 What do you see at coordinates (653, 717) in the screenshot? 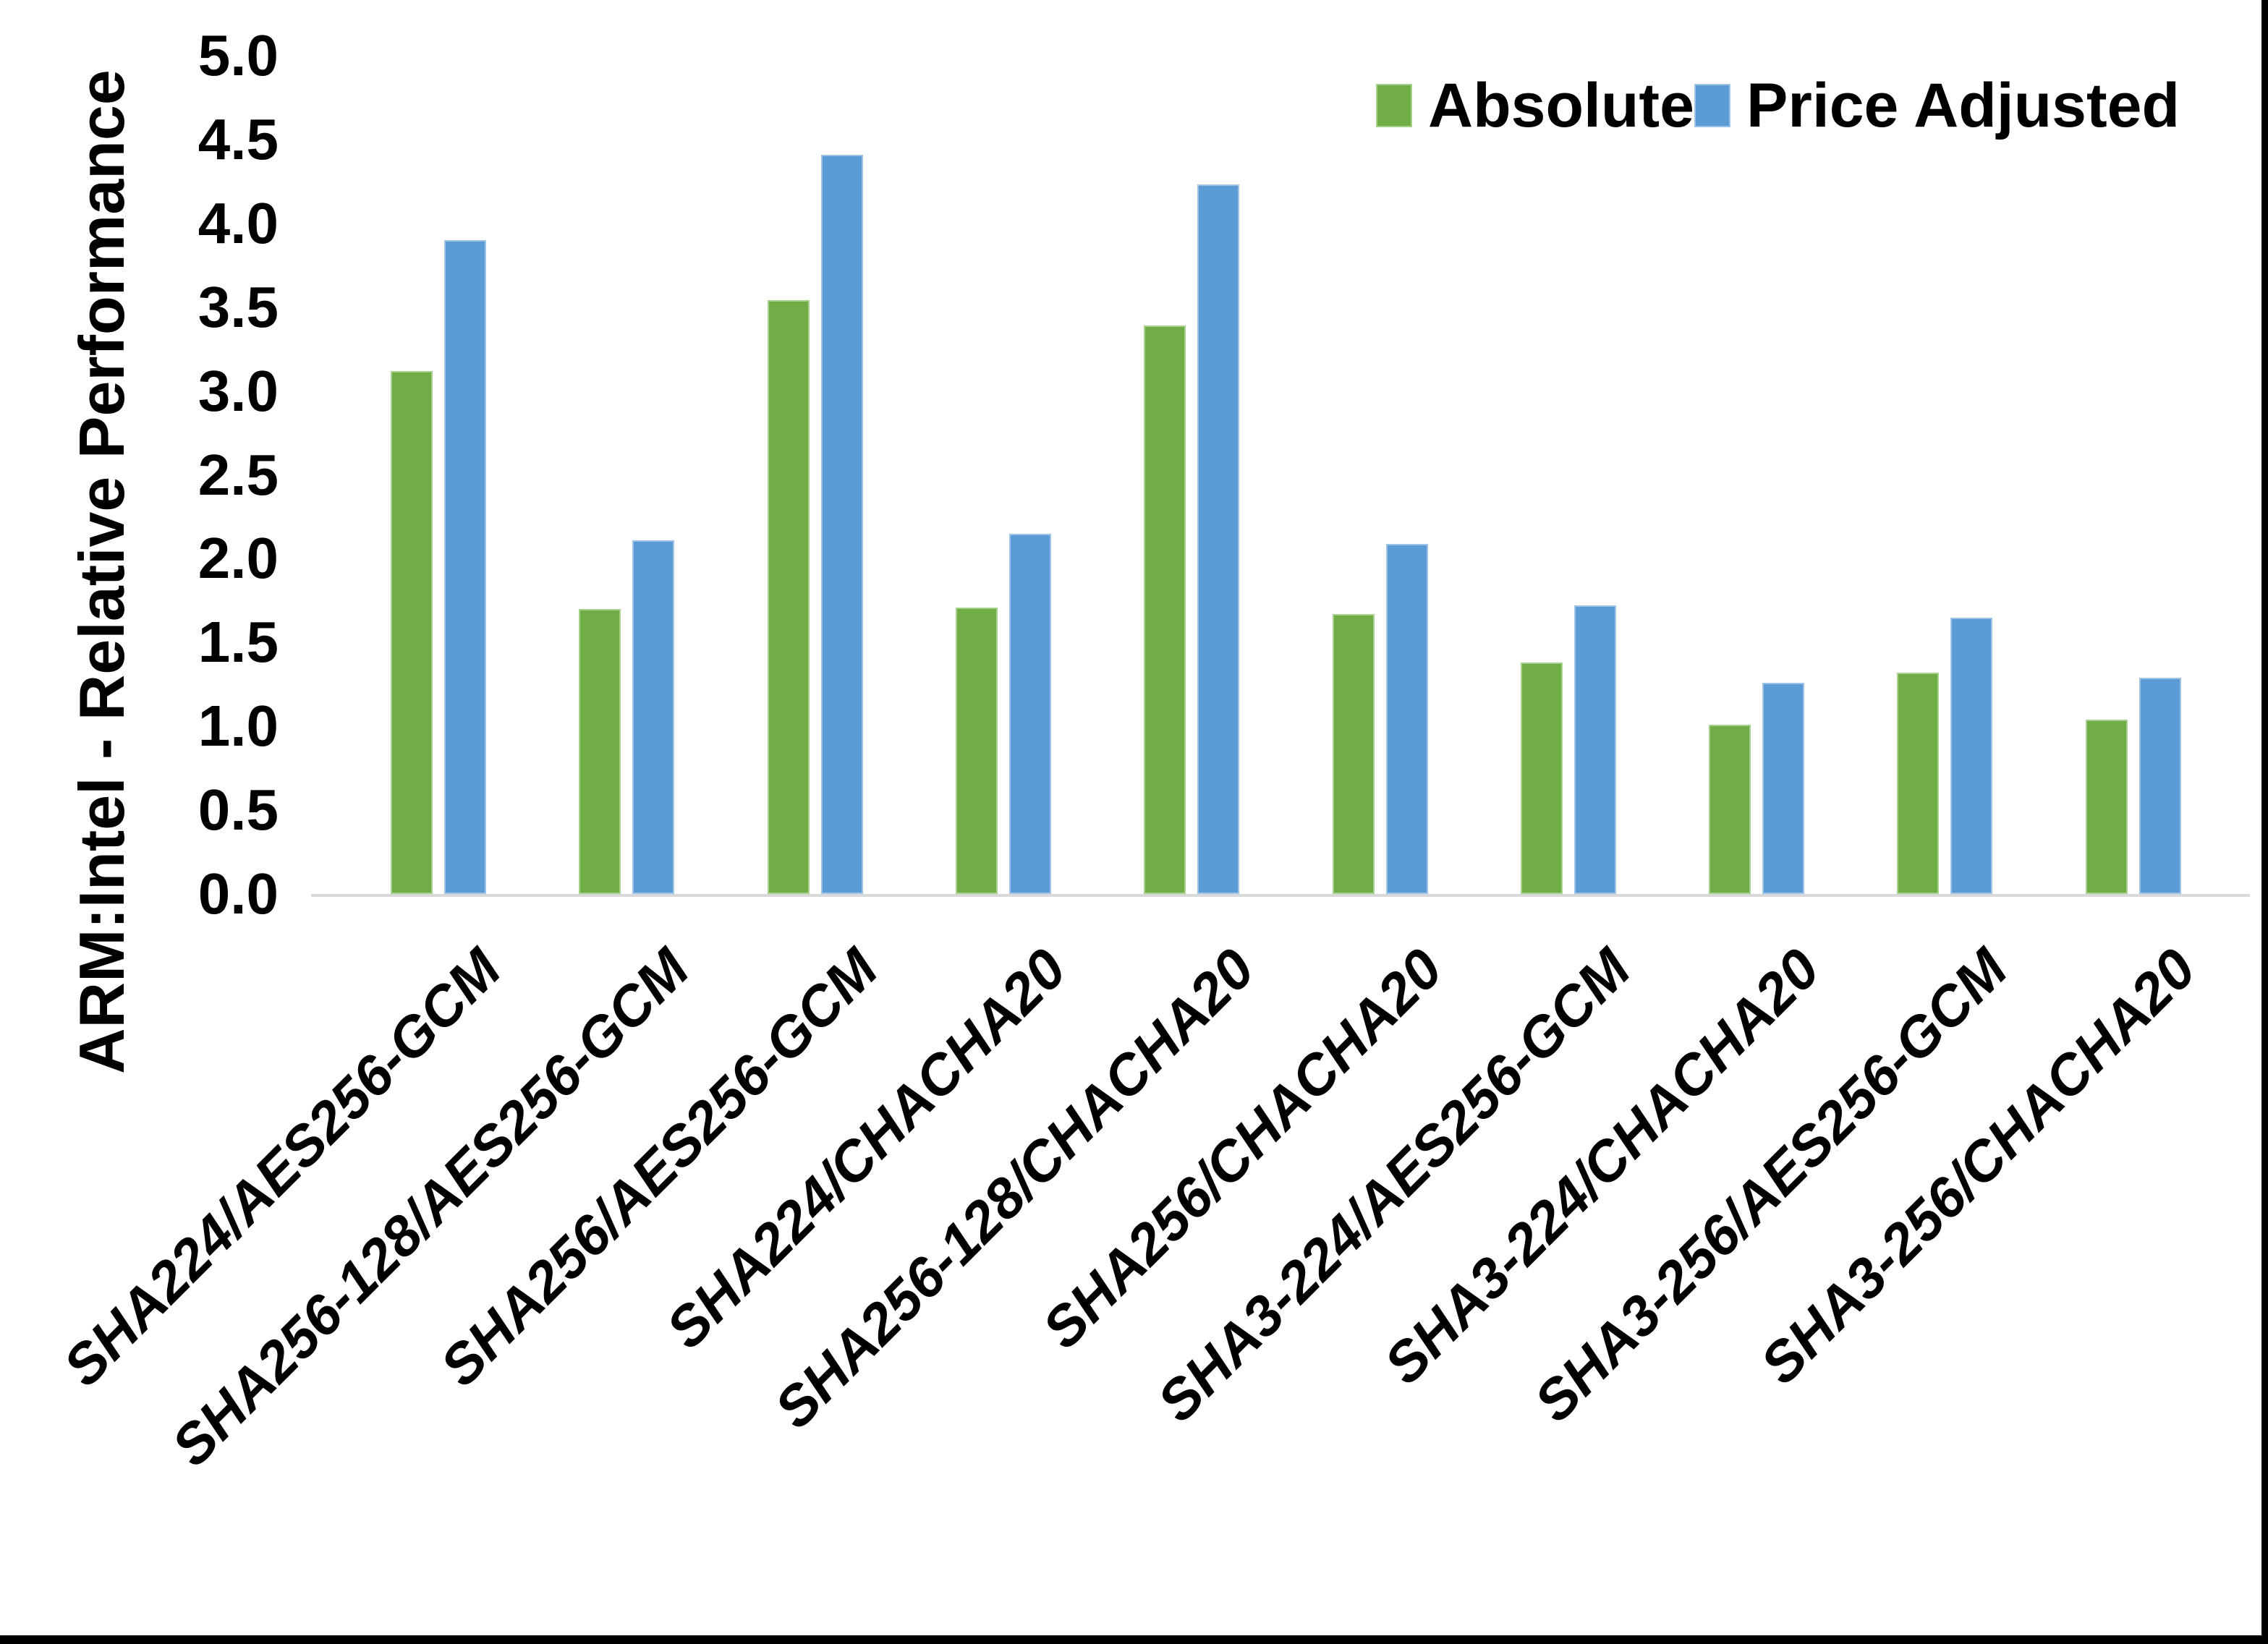
I see `bar-price-adjusted-SHA256-128/AES256-GCM` at bounding box center [653, 717].